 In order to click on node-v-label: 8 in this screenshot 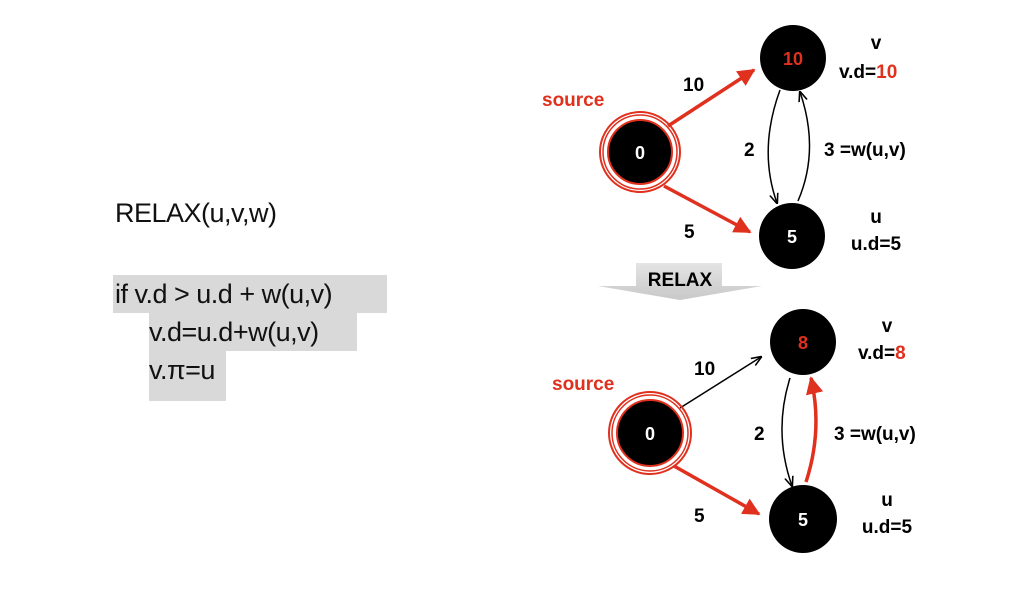, I will do `click(803, 343)`.